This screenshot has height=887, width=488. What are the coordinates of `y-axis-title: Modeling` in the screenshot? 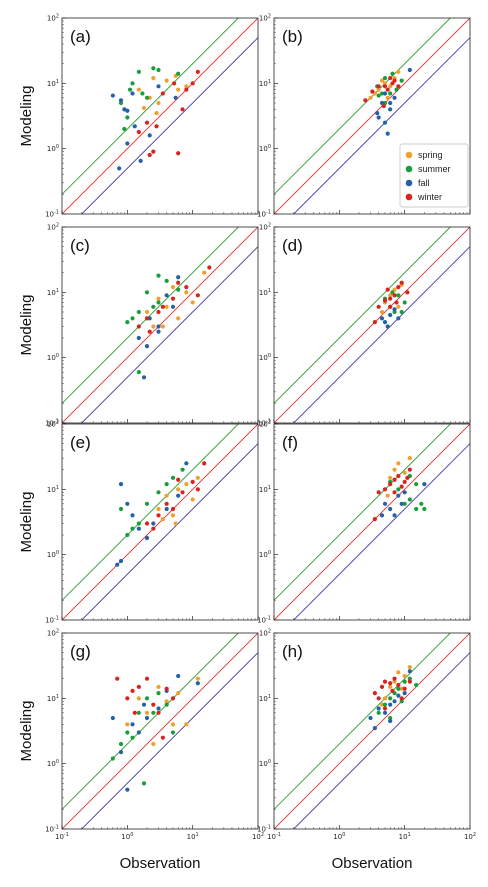 It's located at (26, 731).